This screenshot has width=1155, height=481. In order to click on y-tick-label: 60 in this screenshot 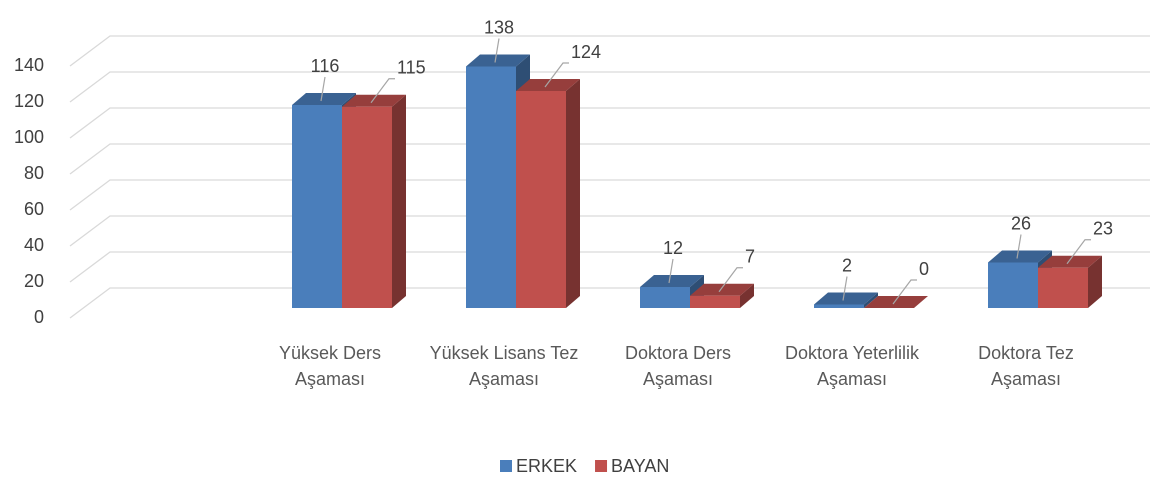, I will do `click(34, 209)`.